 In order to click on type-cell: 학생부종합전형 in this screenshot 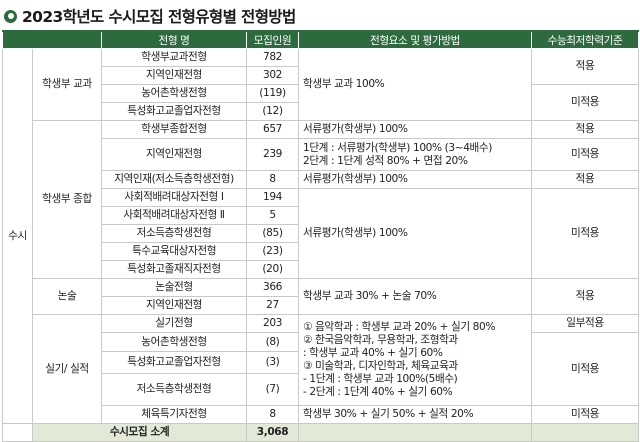, I will do `click(174, 129)`.